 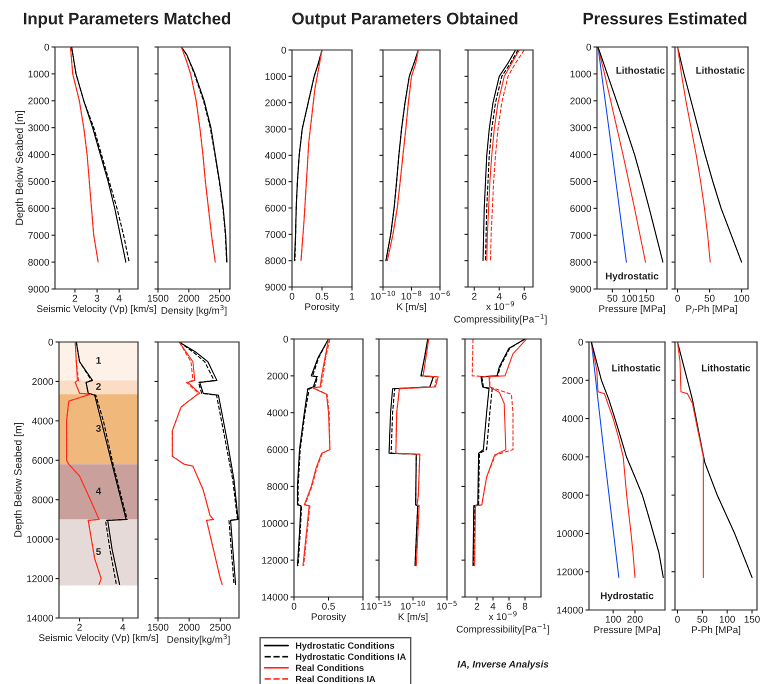 What do you see at coordinates (378, 605) in the screenshot?
I see `x-tick-label: 10$^{−15}$` at bounding box center [378, 605].